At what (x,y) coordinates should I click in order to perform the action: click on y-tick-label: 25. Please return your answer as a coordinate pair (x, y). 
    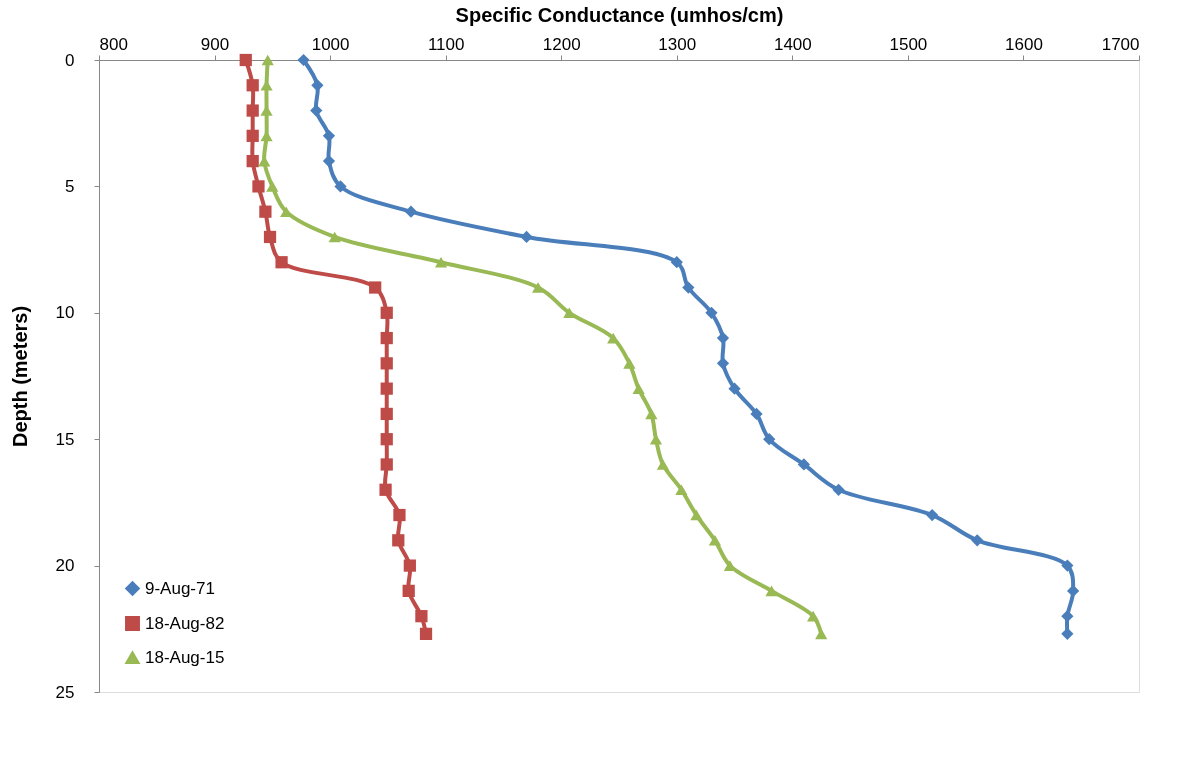
    Looking at the image, I should click on (65, 692).